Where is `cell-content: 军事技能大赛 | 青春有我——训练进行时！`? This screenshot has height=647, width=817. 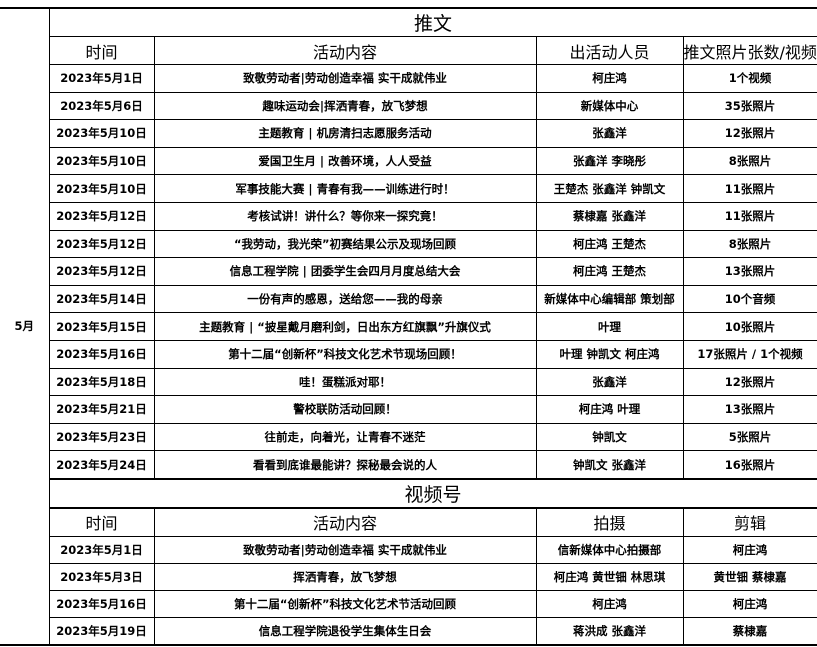
cell-content: 军事技能大赛 | 青春有我——训练进行时！ is located at coordinates (345, 188).